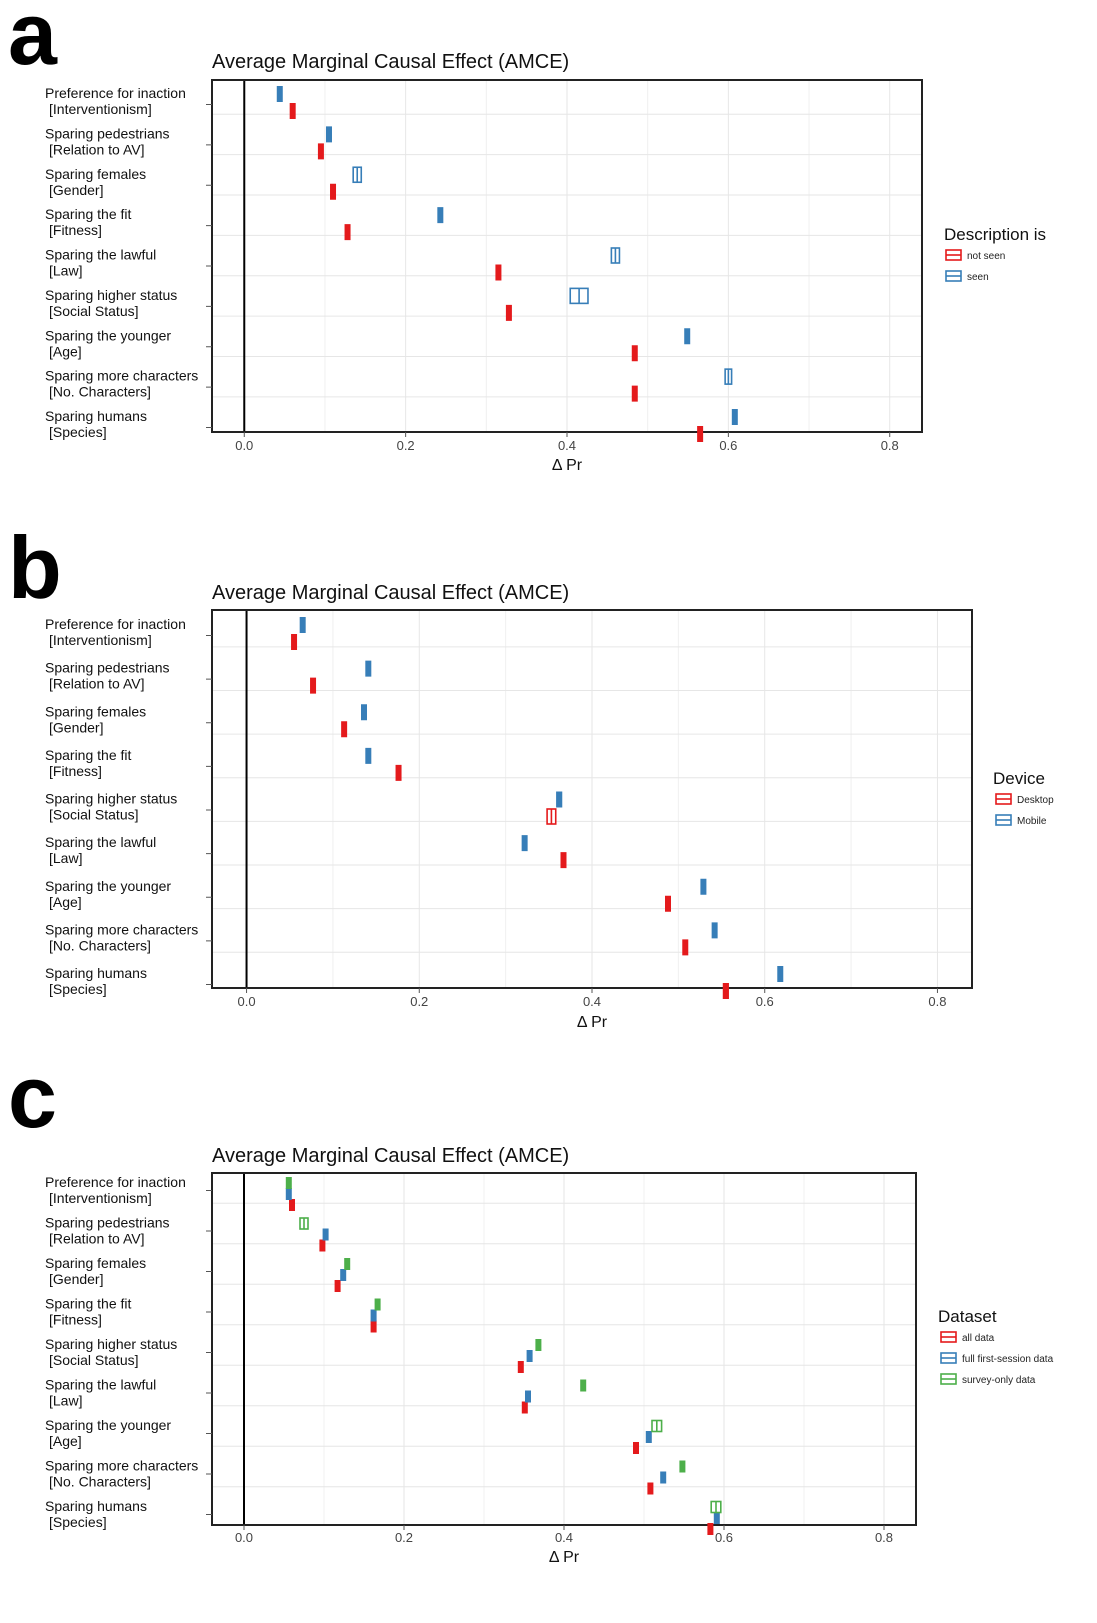 This screenshot has height=1623, width=1097. Describe the element at coordinates (978, 277) in the screenshot. I see `legend-label: seen` at that location.